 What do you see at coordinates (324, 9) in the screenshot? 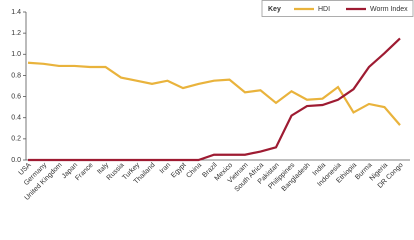
I see `legend-label: HDI` at bounding box center [324, 9].